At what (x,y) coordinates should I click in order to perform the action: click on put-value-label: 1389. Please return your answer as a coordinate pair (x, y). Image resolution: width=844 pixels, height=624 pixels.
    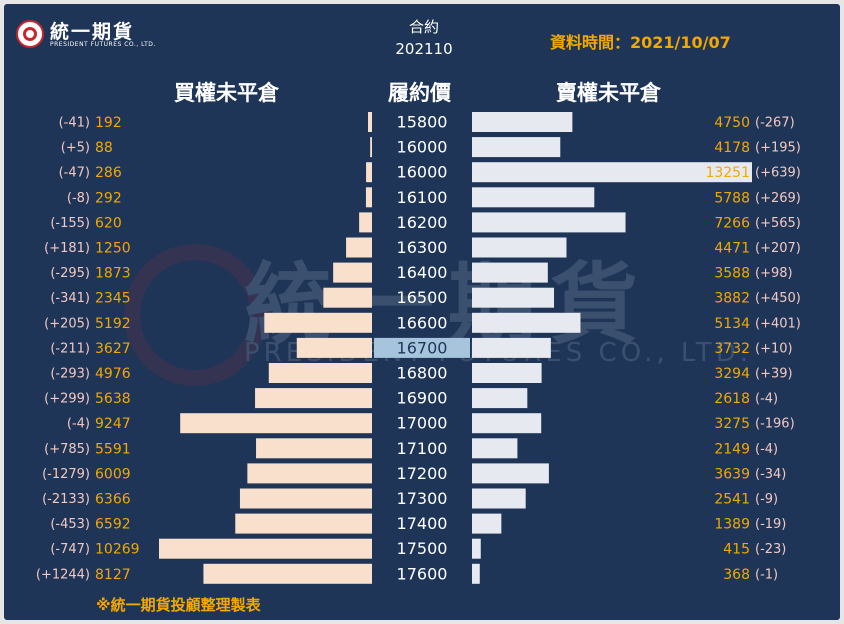
    Looking at the image, I should click on (732, 525).